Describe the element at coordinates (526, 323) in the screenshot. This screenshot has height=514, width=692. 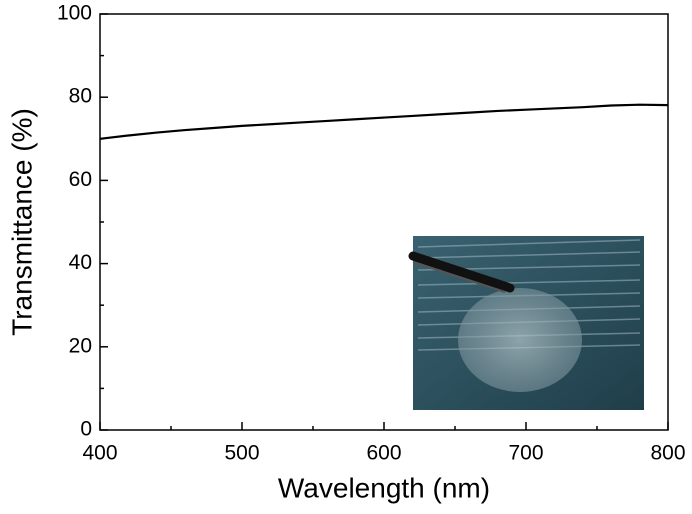
I see `inset-photo` at that location.